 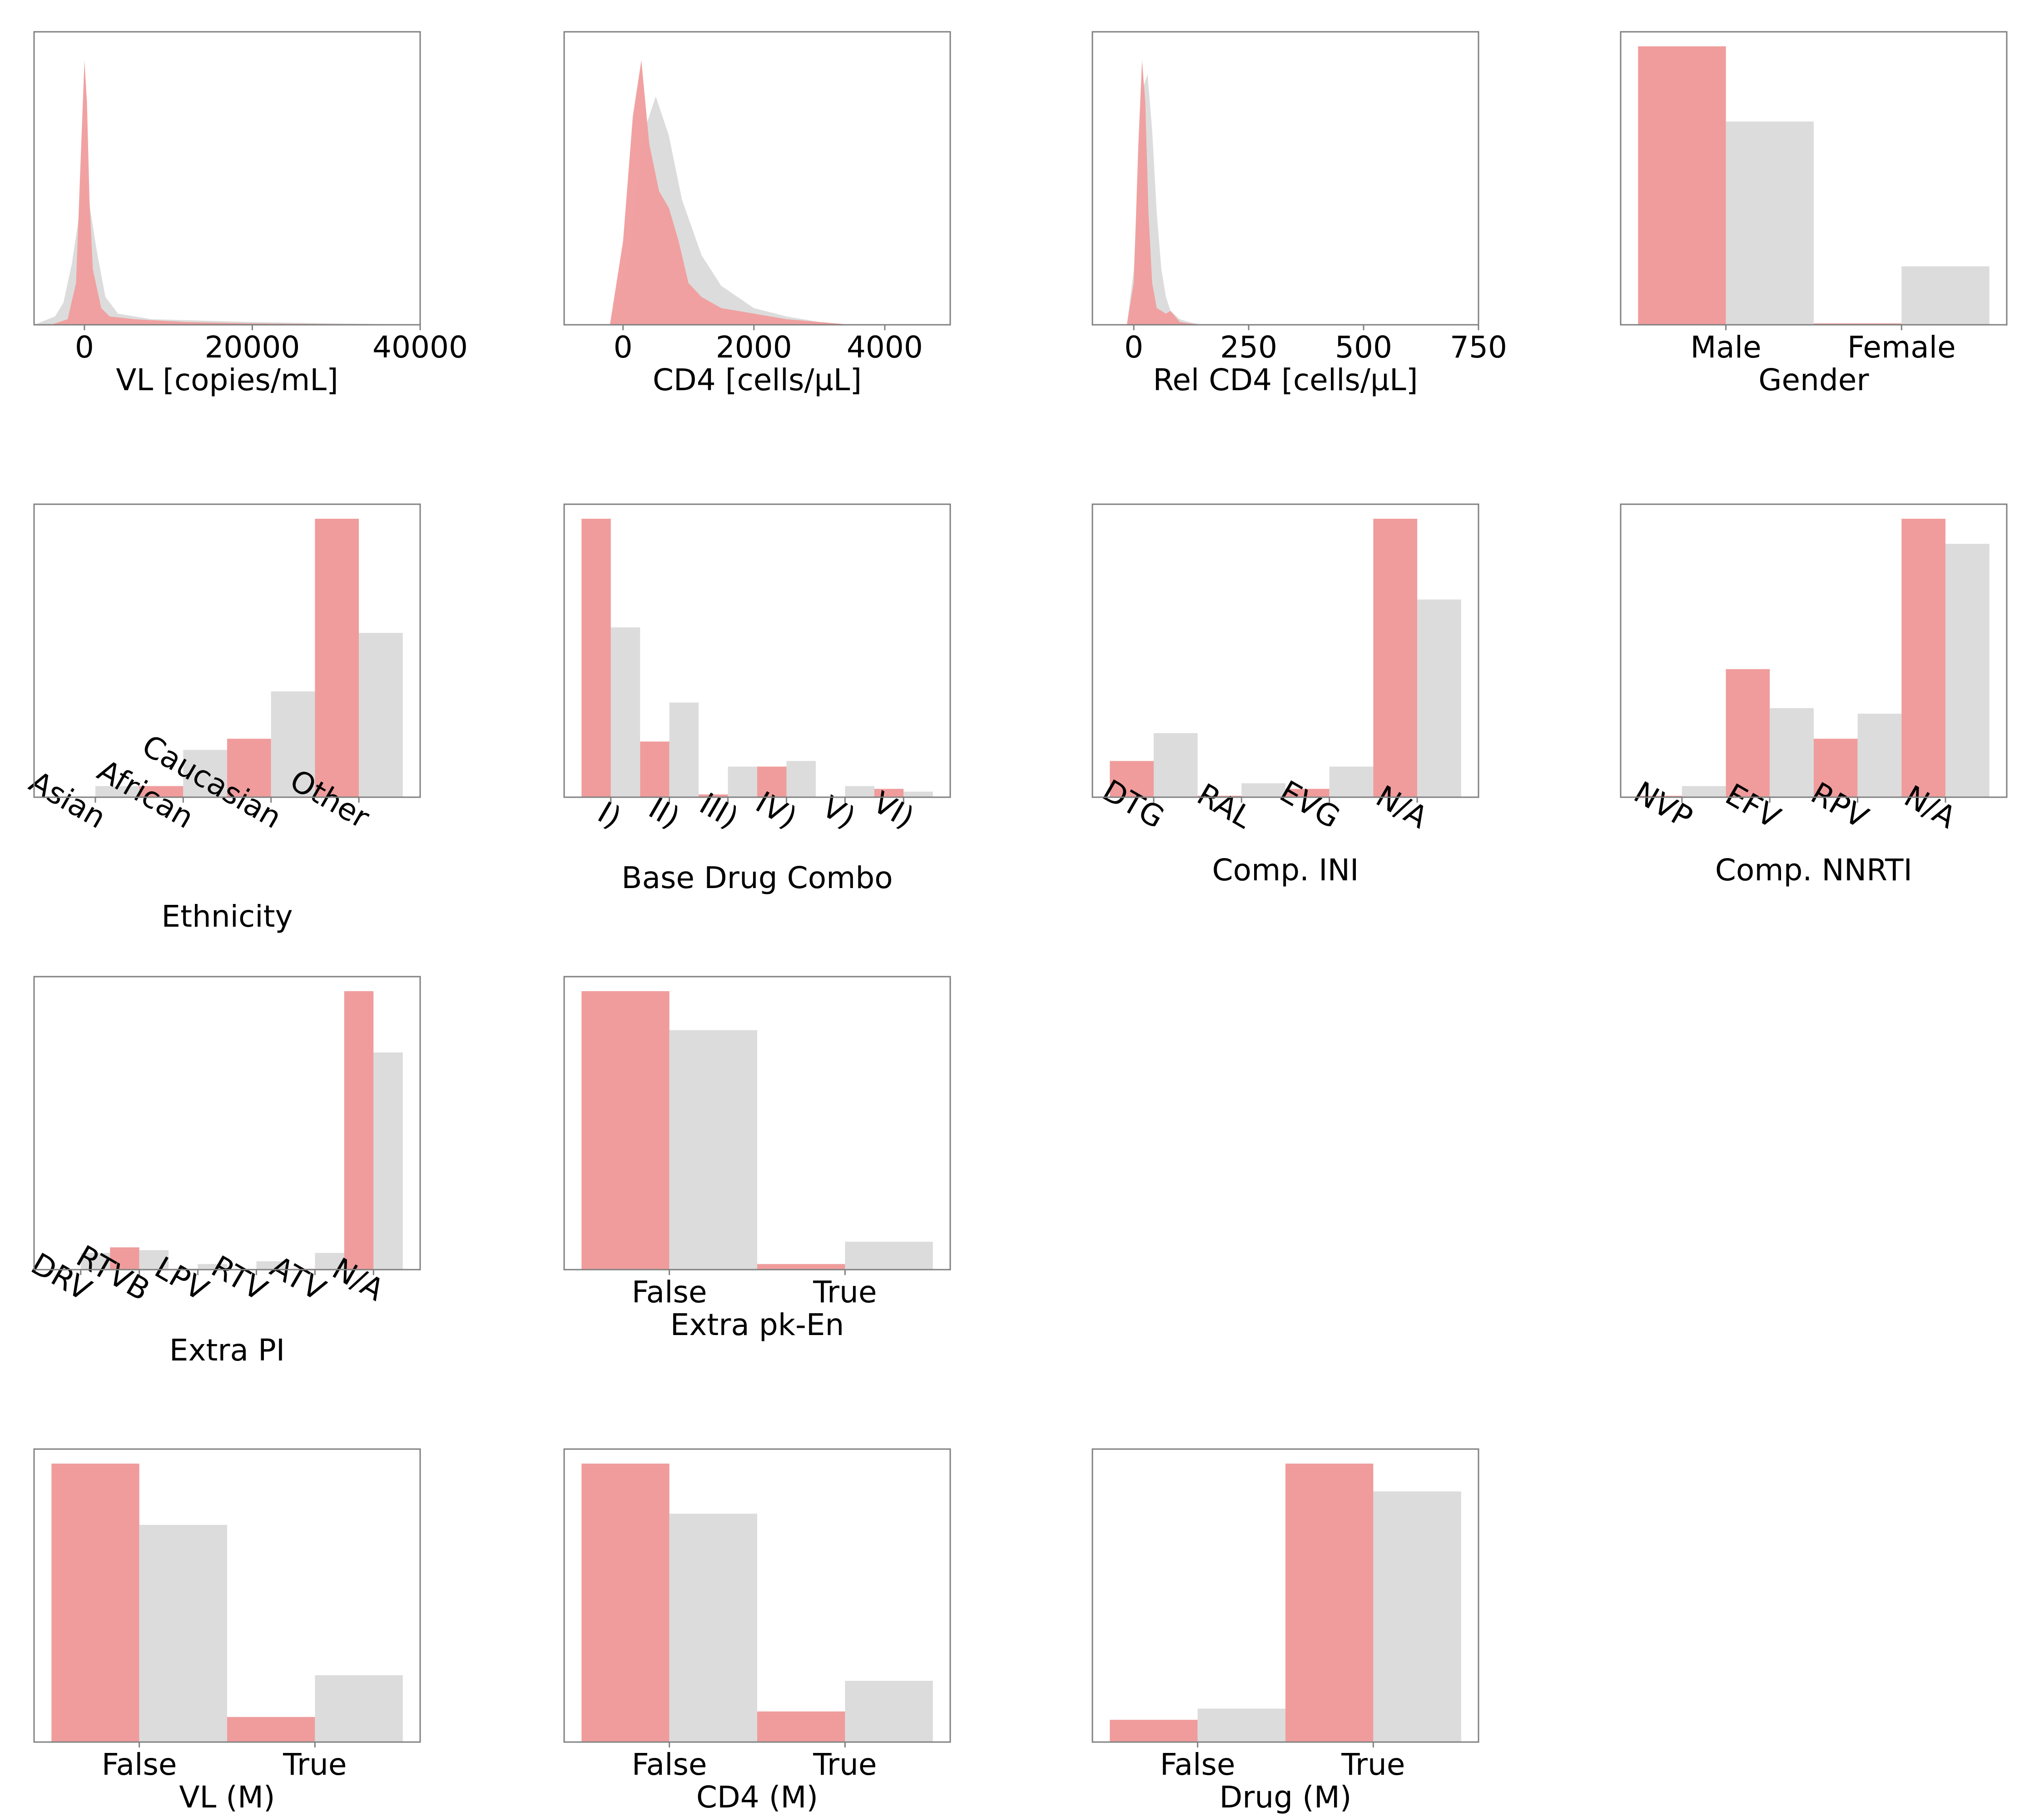 What do you see at coordinates (1770, 223) in the screenshot?
I see `bar-reference-male` at bounding box center [1770, 223].